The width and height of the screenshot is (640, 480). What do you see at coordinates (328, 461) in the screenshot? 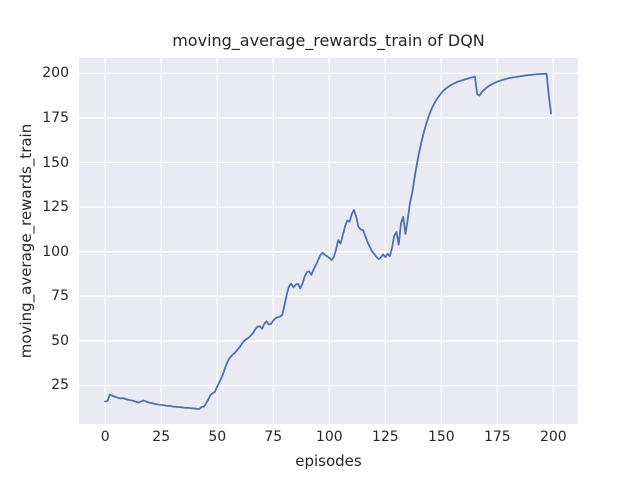
I see `x-axis-label: episodes` at bounding box center [328, 461].